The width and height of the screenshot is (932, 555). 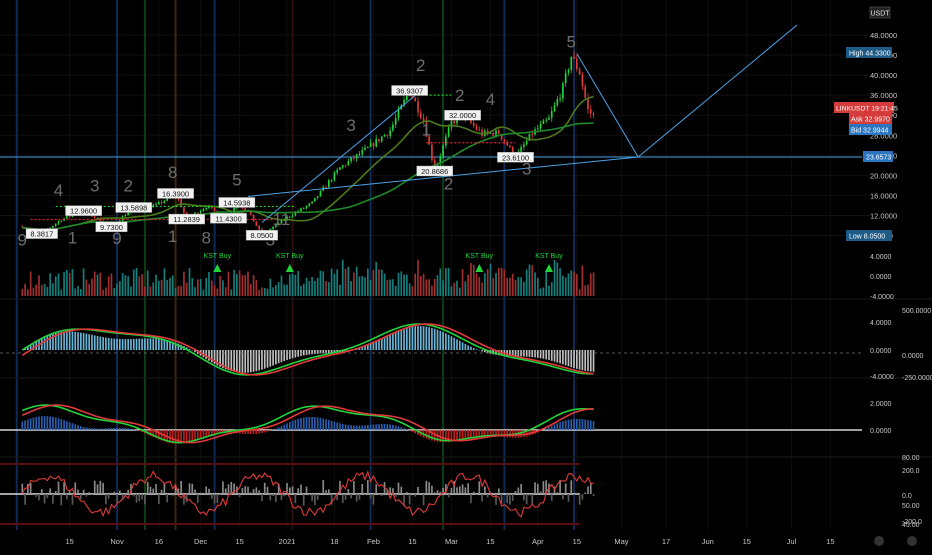 I want to click on price-annotation: 32.0000, so click(x=462, y=115).